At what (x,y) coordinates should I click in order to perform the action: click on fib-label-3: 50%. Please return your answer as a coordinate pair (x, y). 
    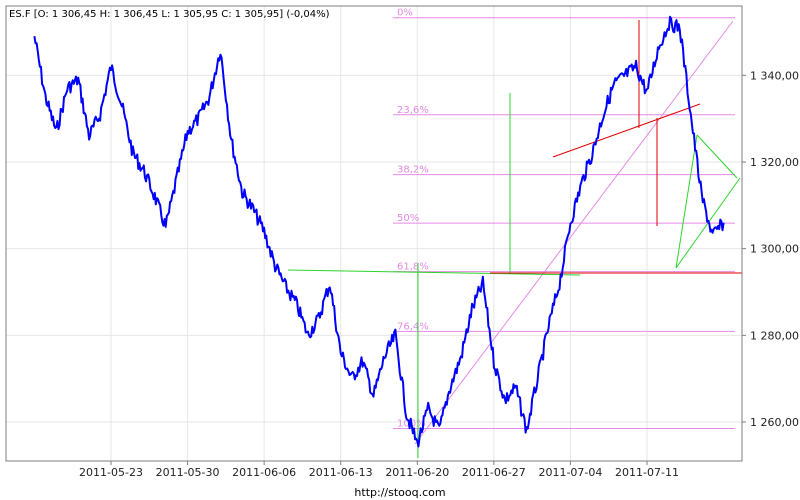
    Looking at the image, I should click on (408, 218).